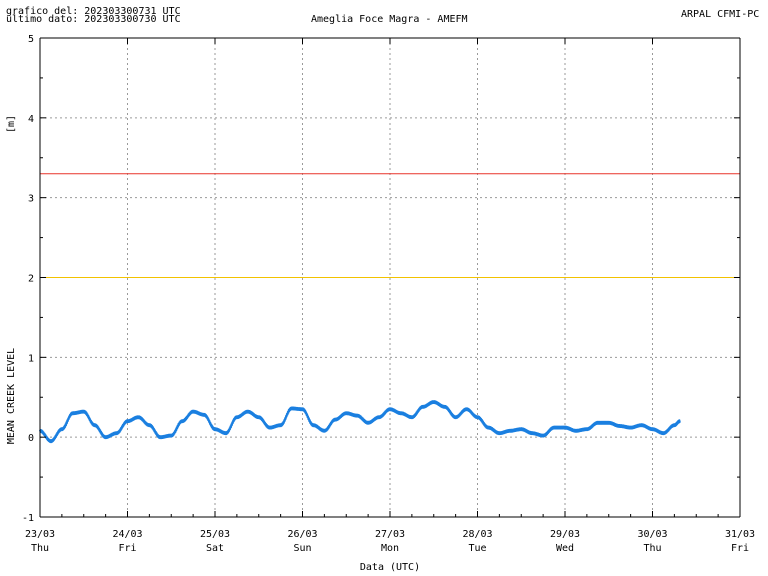 The width and height of the screenshot is (768, 576). What do you see at coordinates (720, 14) in the screenshot?
I see `agency-label: ARPAL CFMI-PC` at bounding box center [720, 14].